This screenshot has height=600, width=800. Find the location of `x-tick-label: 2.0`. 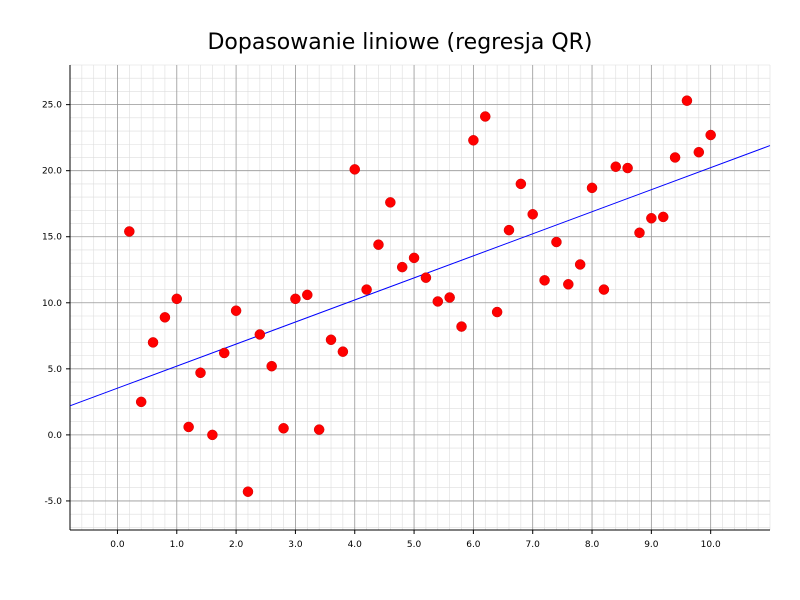

x-tick-label: 2.0 is located at coordinates (236, 545).